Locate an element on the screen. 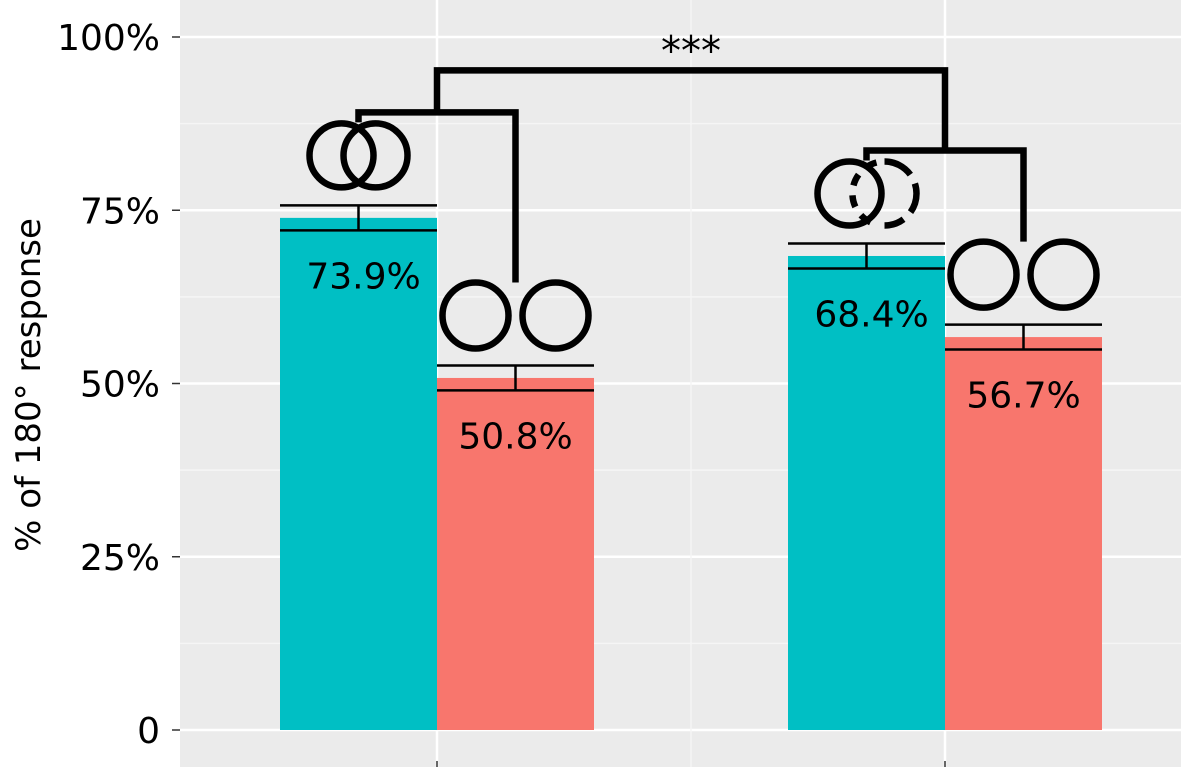 This screenshot has width=1181, height=767. significance-label: *** is located at coordinates (691, 51).